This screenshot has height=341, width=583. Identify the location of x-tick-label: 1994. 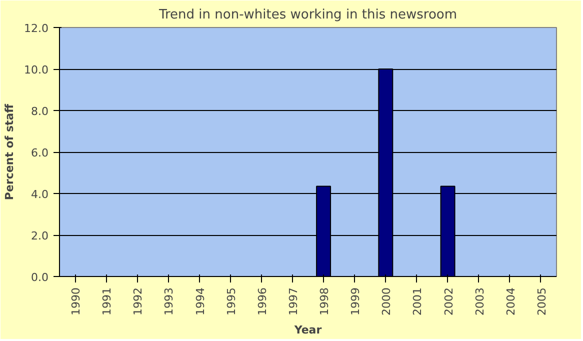
(200, 301).